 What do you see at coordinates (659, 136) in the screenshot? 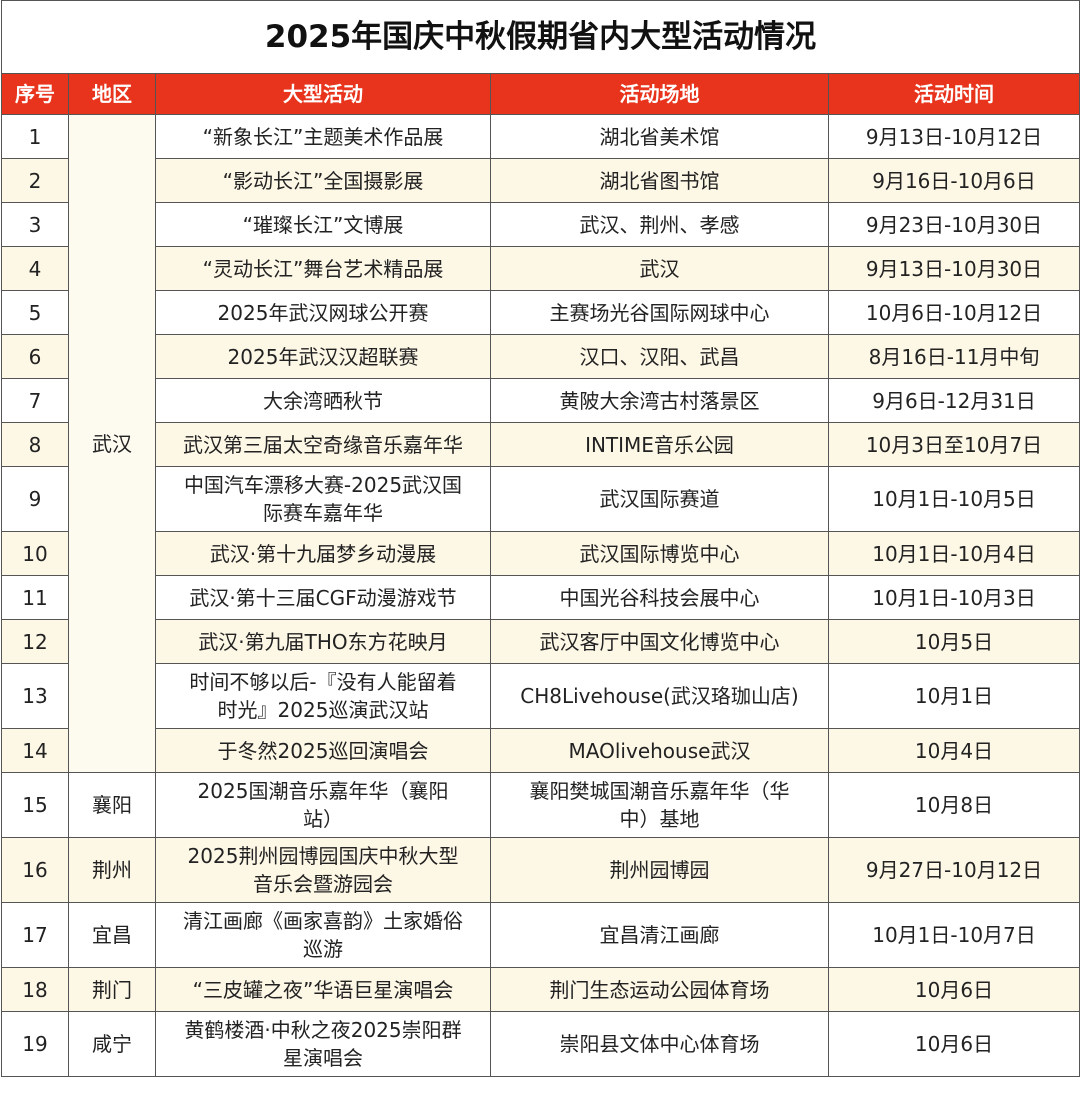
I see `cell-venue: 湖北省美术馆` at bounding box center [659, 136].